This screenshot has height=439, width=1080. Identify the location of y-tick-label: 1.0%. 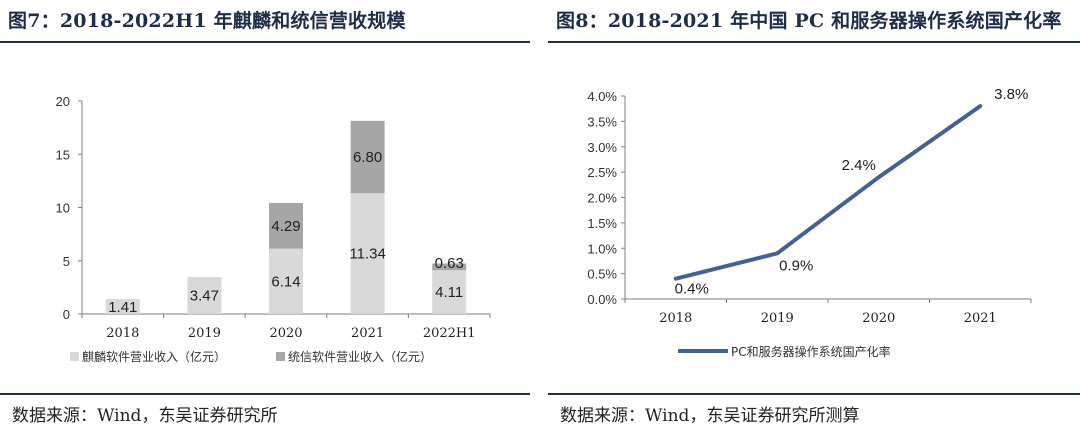
(602, 248).